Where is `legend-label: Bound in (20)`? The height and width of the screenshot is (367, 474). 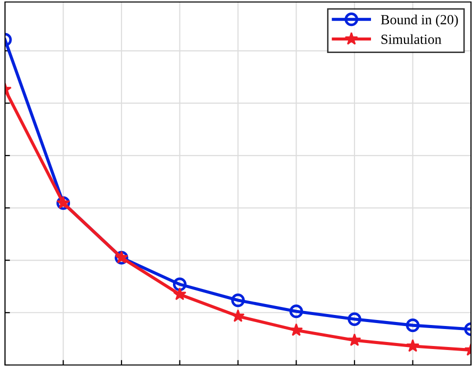
legend-label: Bound in (20) is located at coordinates (419, 21).